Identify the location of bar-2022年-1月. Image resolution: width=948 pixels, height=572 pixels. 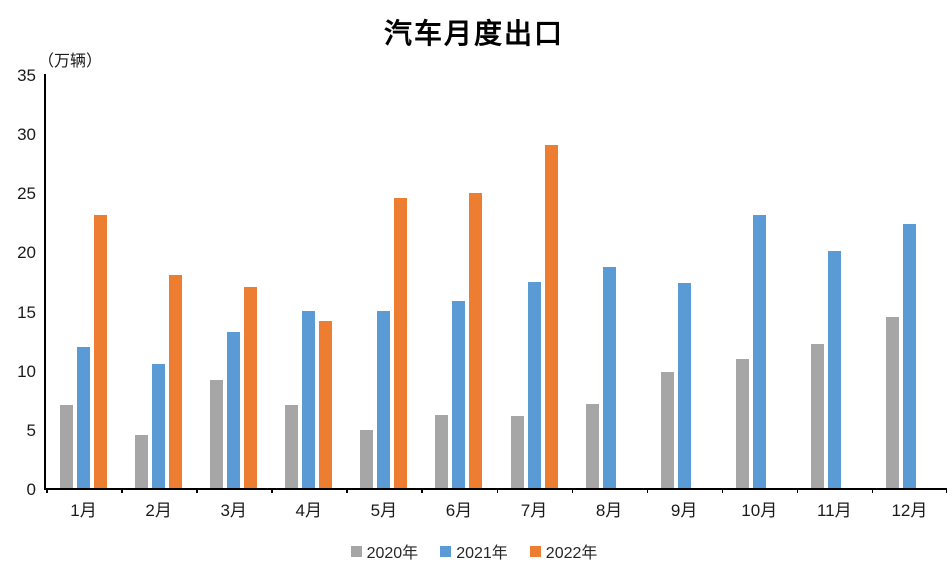
(101, 351).